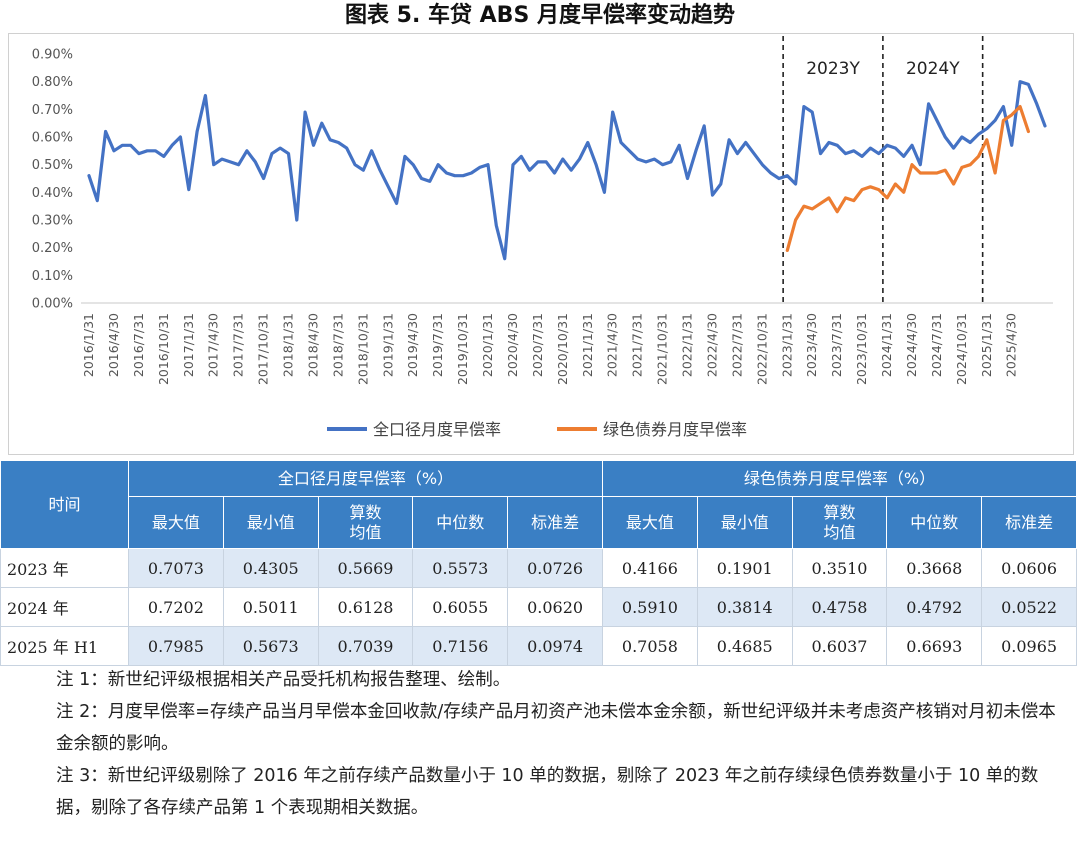 Image resolution: width=1080 pixels, height=852 pixels. I want to click on x-tick-label: 2021/1/31, so click(587, 345).